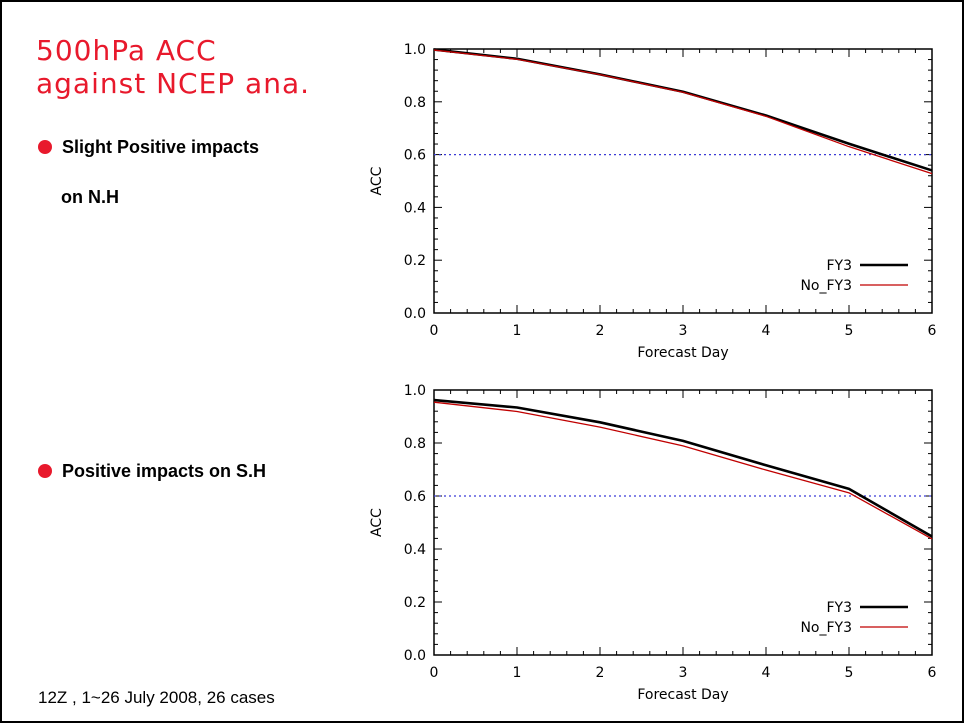 This screenshot has height=723, width=964. Describe the element at coordinates (161, 147) in the screenshot. I see `bullet-nh-text: Slight Positive impacts` at that location.